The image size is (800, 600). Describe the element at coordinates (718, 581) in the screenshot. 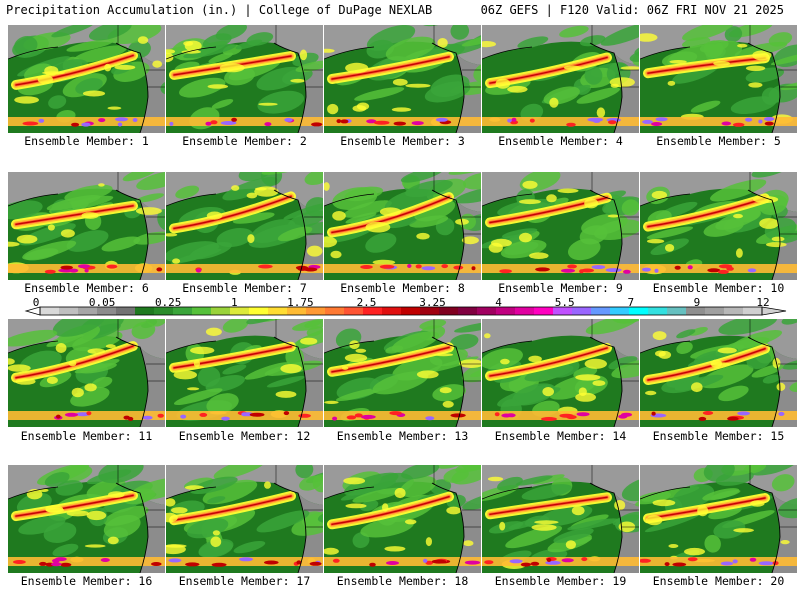

I see `ensemble-member-label: Ensemble Member: 20` at that location.